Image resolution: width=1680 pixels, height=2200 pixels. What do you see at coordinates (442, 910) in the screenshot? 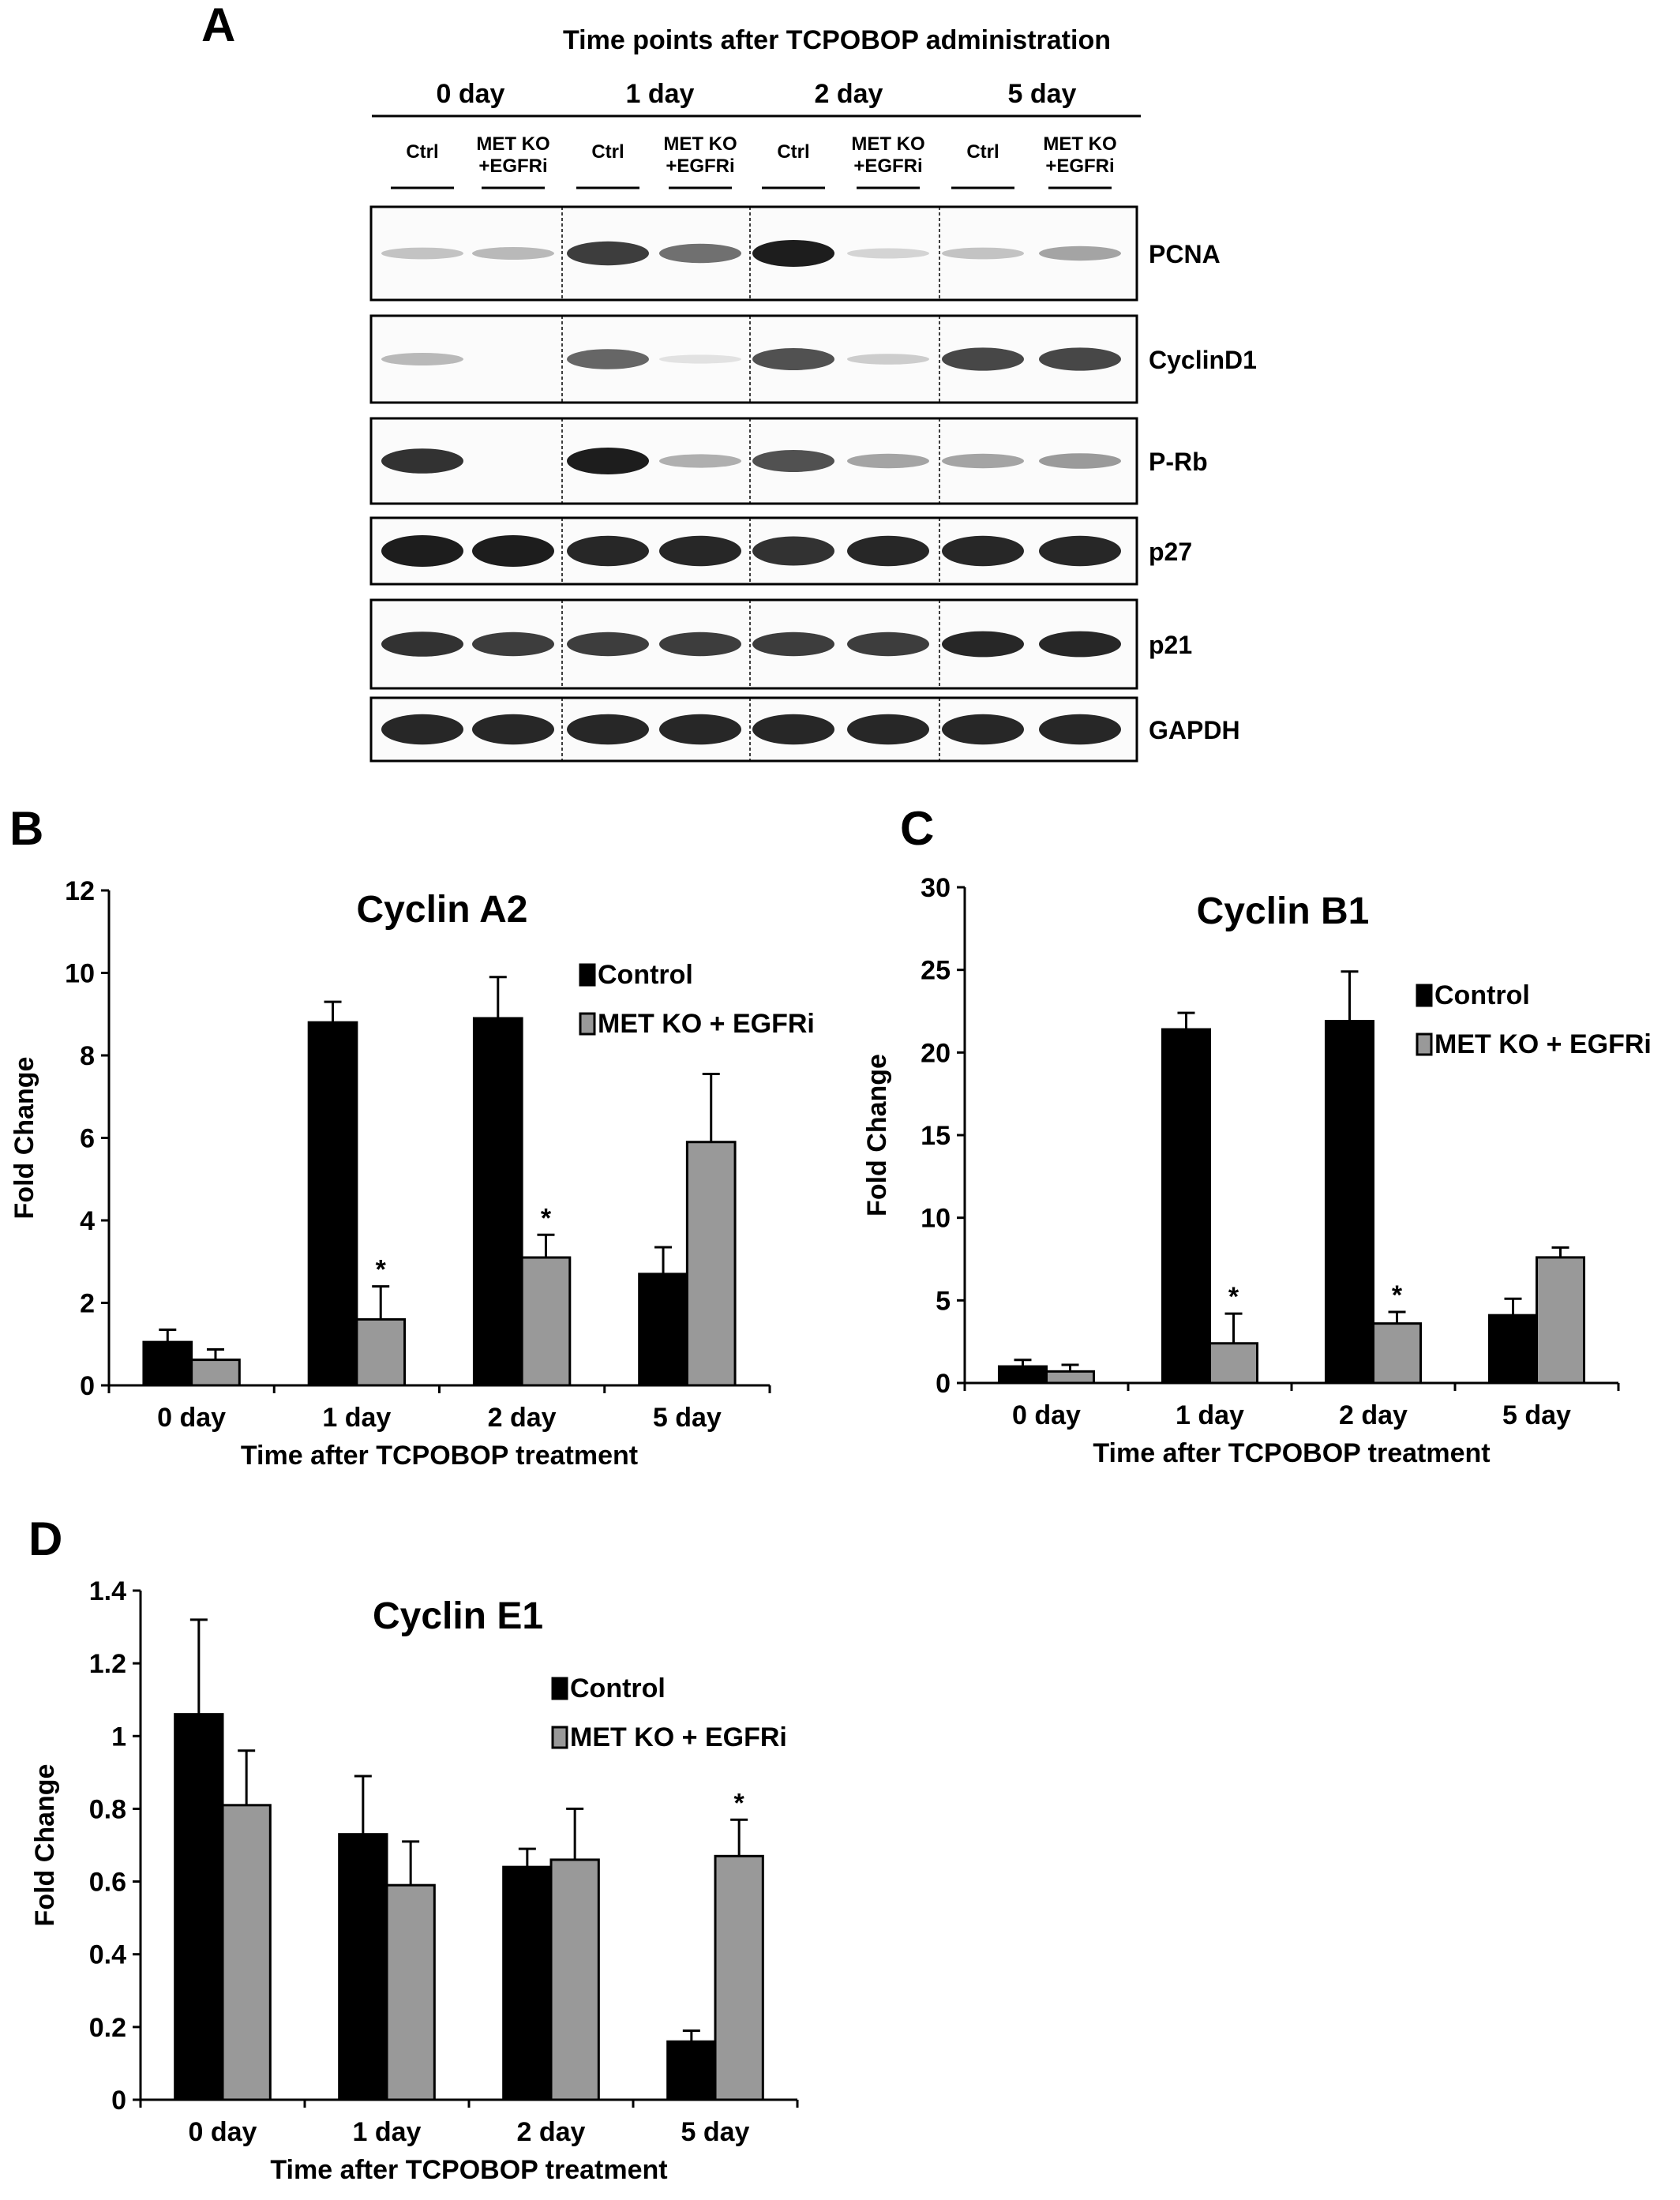
I see `chart-title: Cyclin A2` at bounding box center [442, 910].